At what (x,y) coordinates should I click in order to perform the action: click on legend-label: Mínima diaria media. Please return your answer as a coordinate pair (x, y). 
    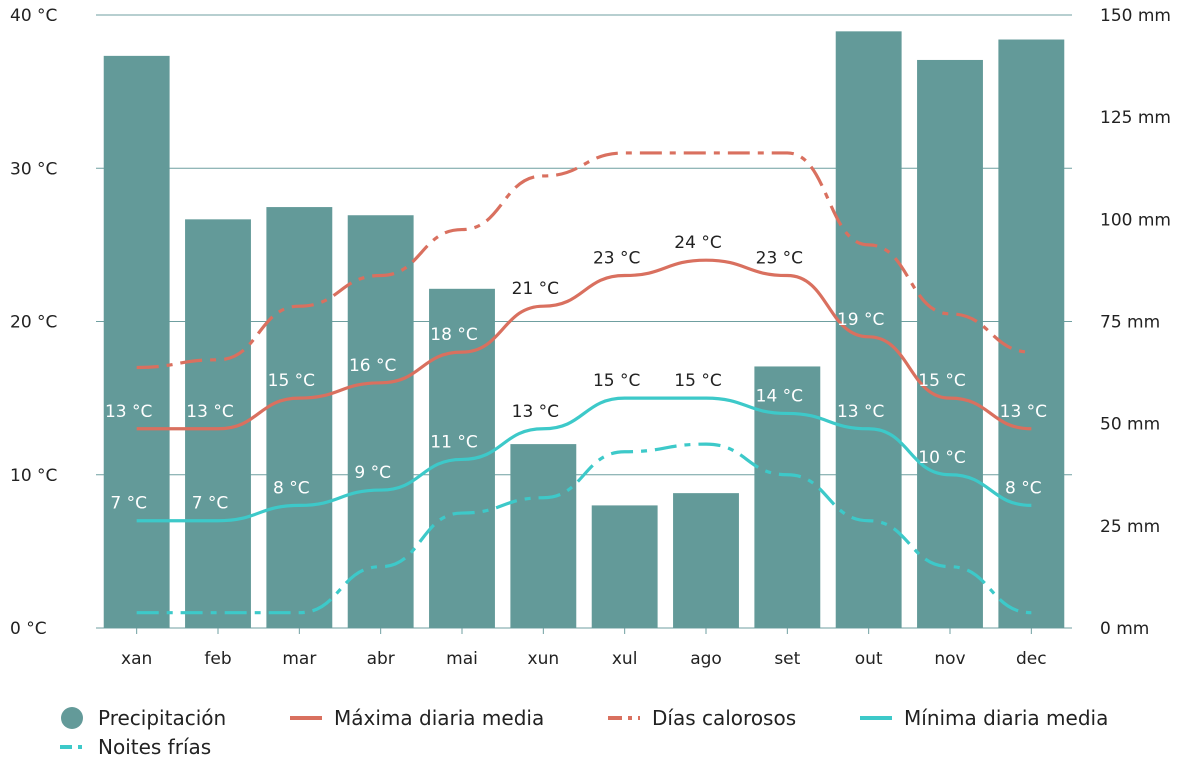
    Looking at the image, I should click on (1006, 718).